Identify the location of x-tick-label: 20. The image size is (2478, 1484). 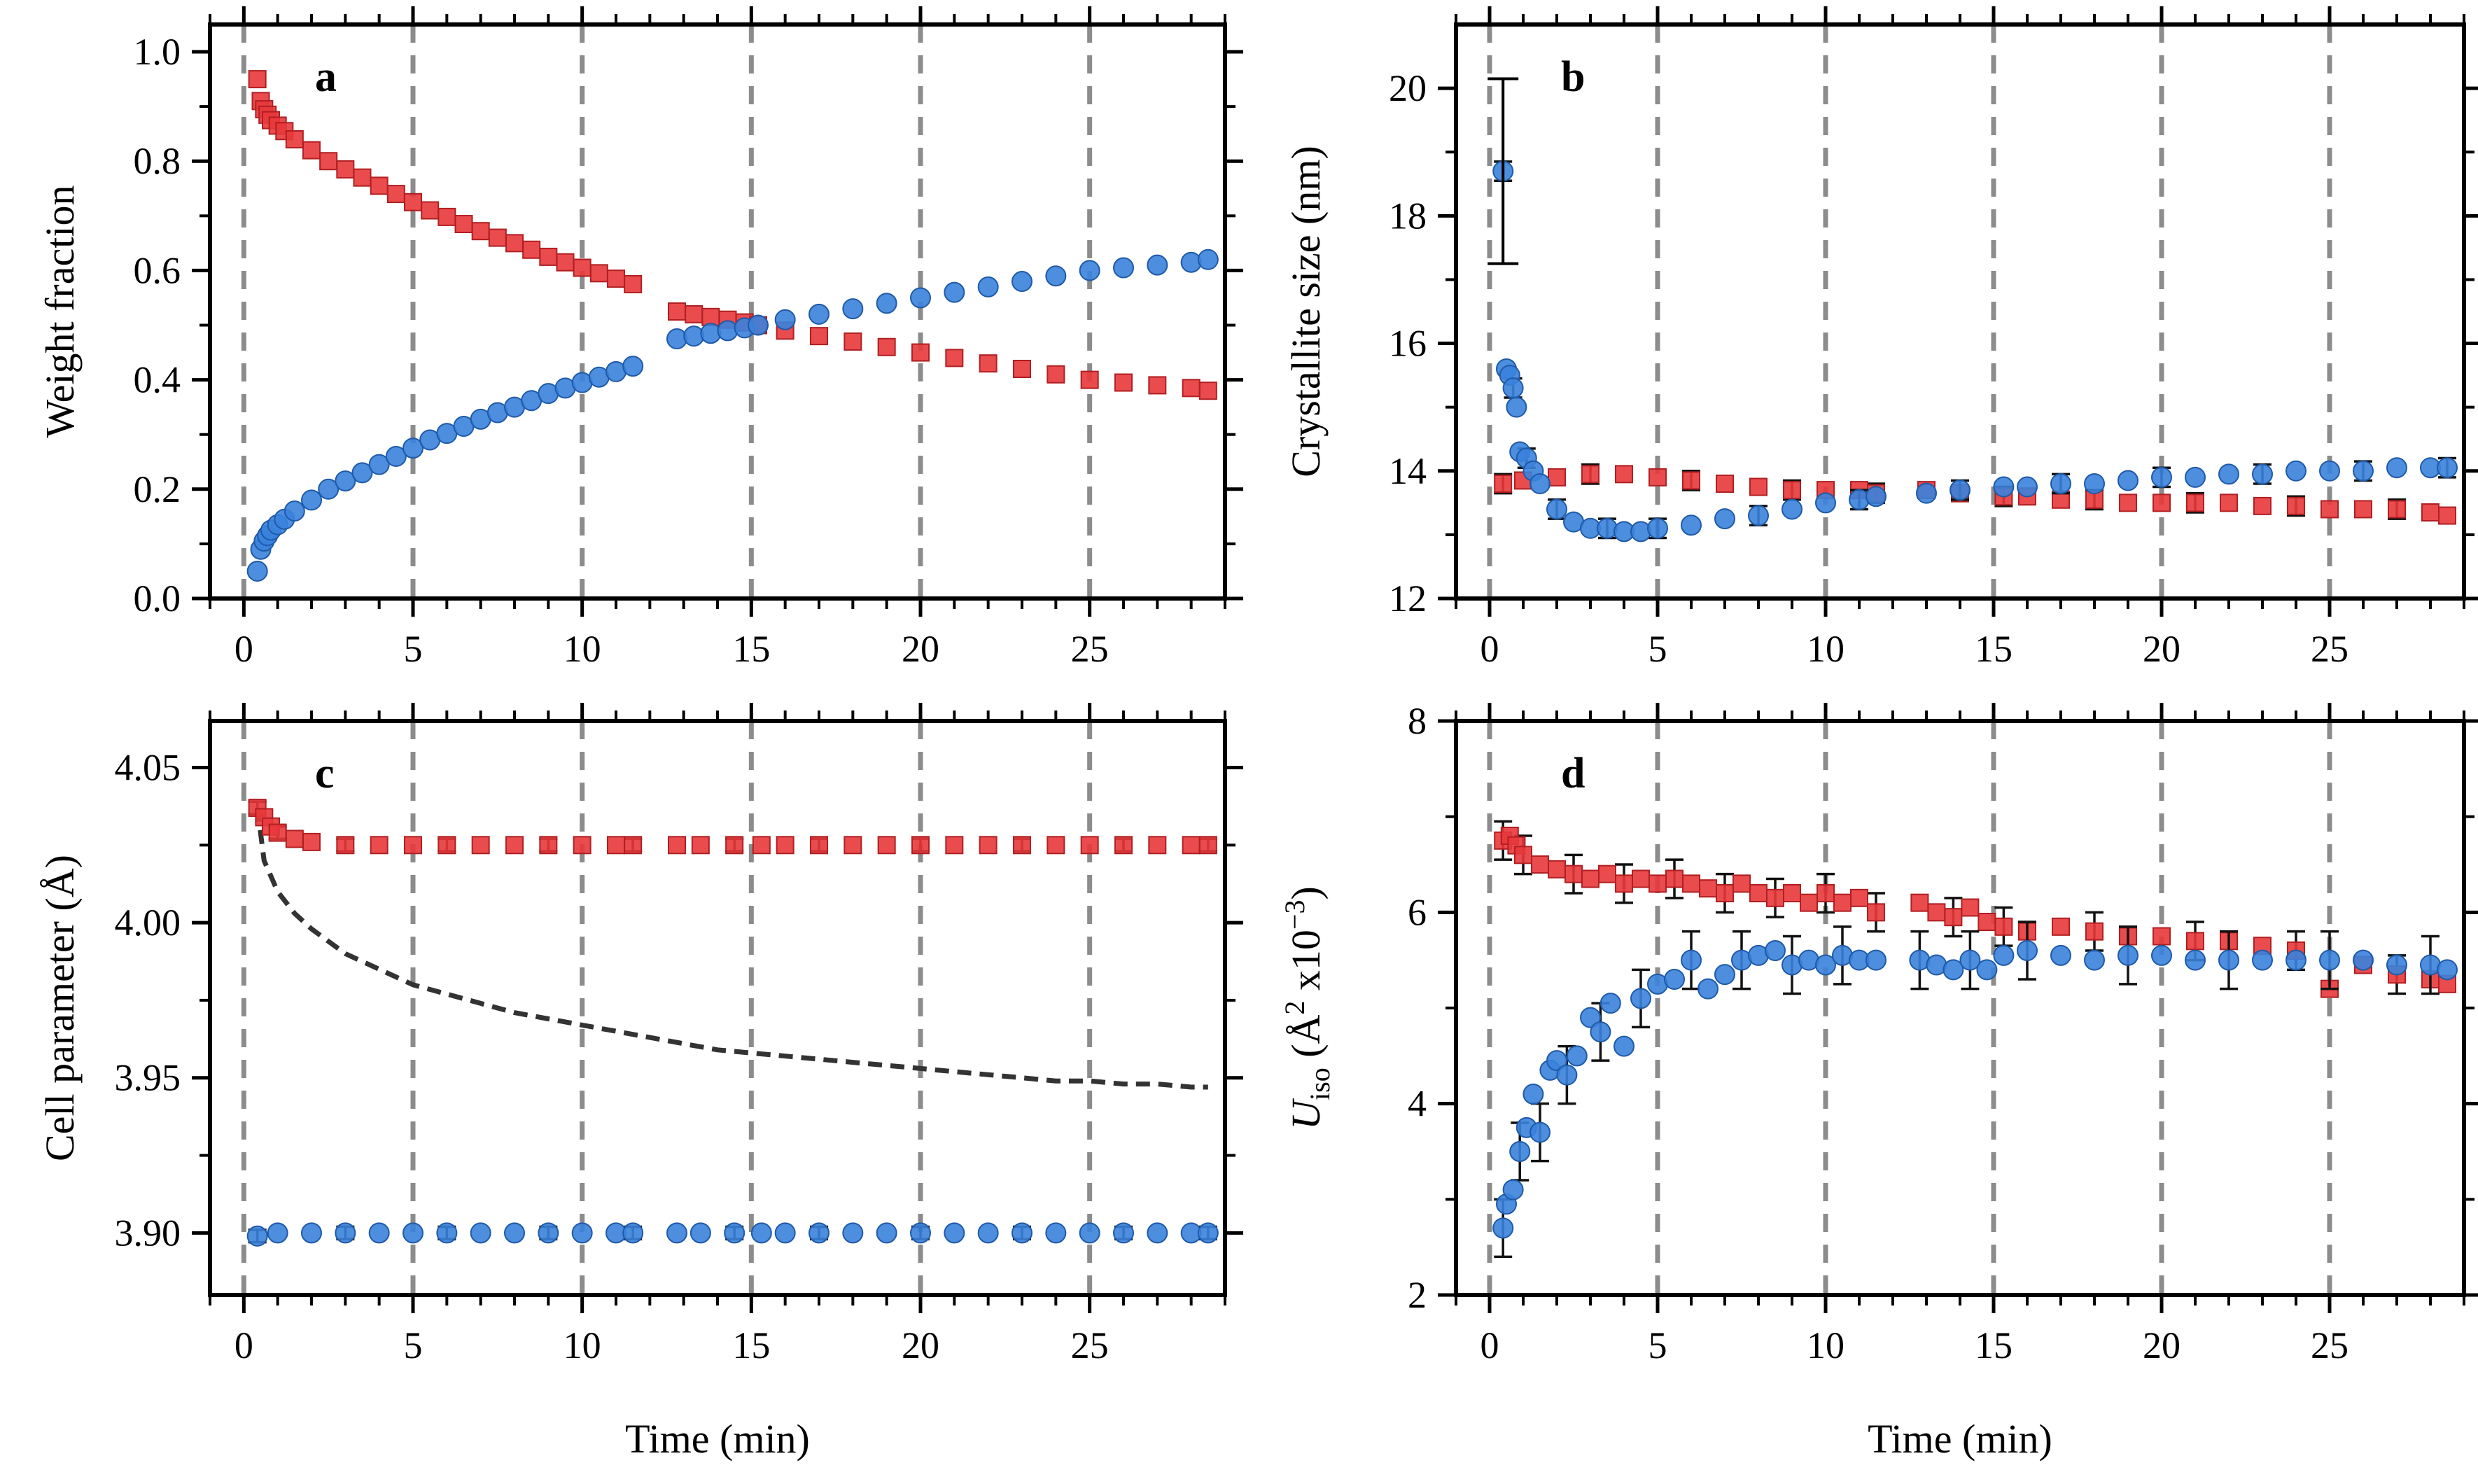
(2161, 1345).